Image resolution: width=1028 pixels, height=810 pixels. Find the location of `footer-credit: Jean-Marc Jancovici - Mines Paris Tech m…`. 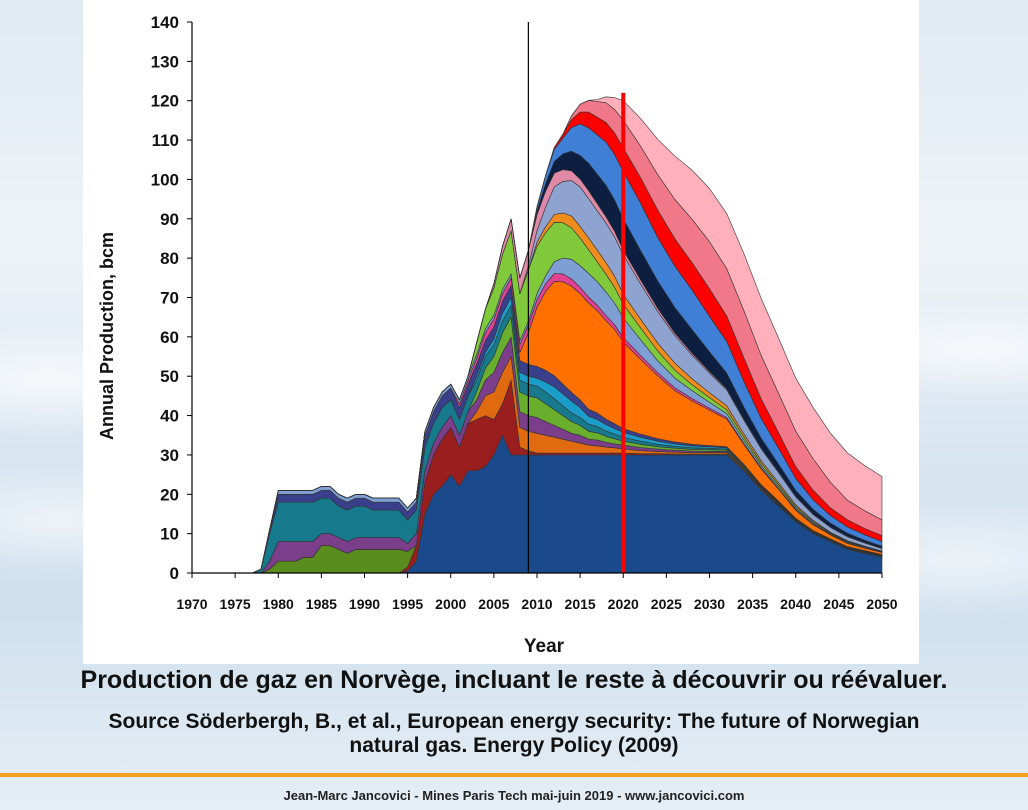

footer-credit: Jean-Marc Jancovici - Mines Paris Tech m… is located at coordinates (514, 795).